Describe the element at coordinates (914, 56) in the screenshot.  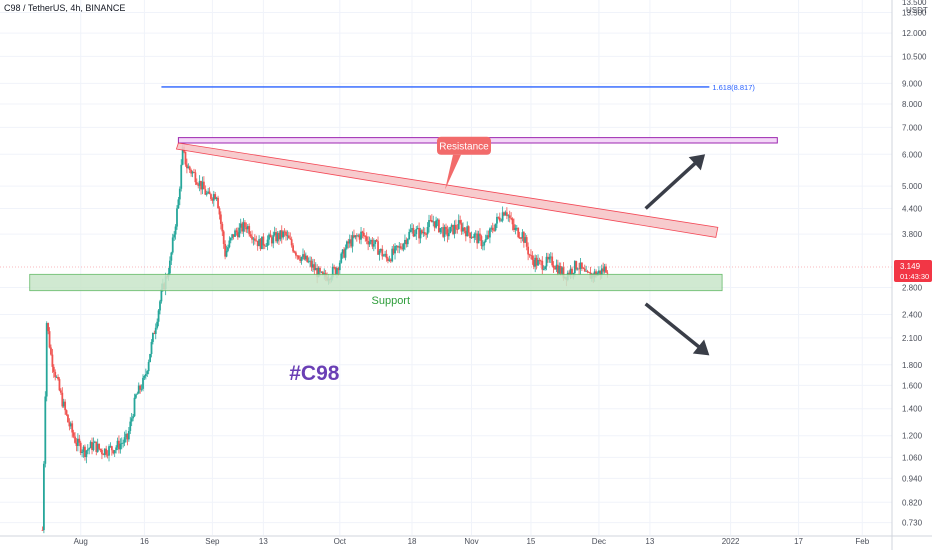
I see `price-tick-label: 10.500` at that location.